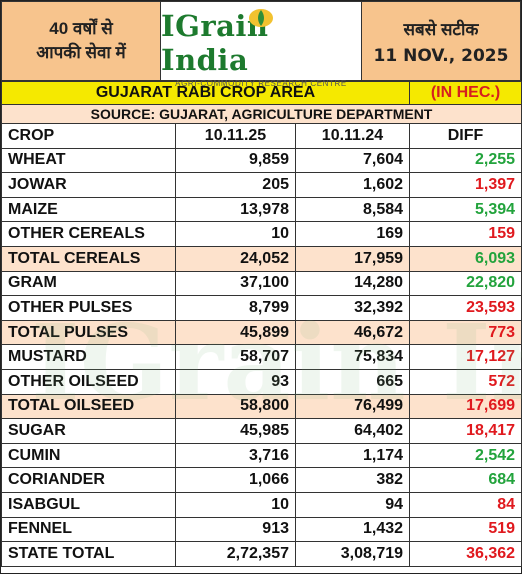  What do you see at coordinates (88, 357) in the screenshot?
I see `crop-name-cell: MUSTARD` at bounding box center [88, 357].